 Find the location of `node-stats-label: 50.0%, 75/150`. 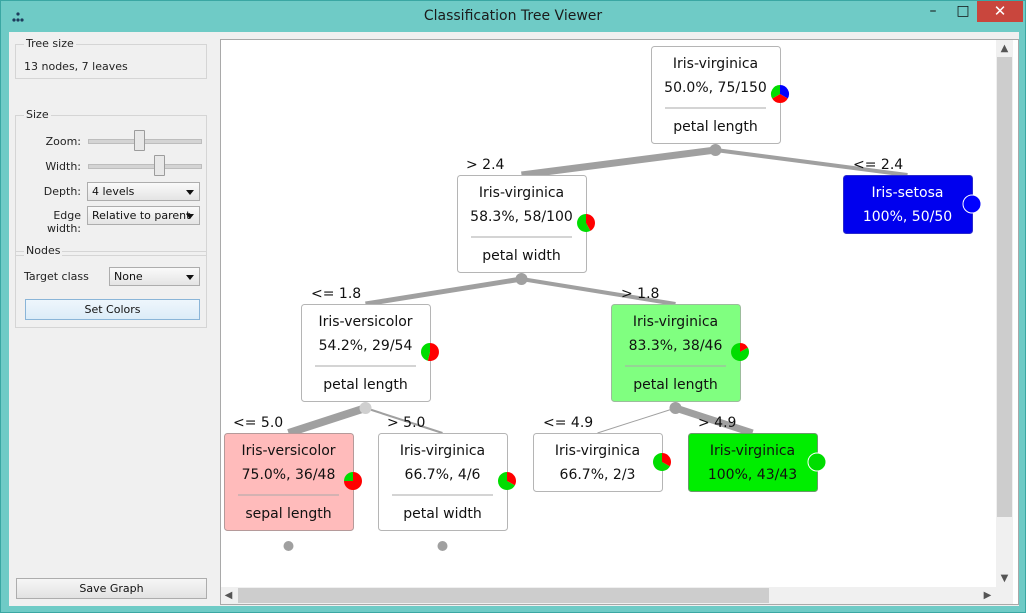

node-stats-label: 50.0%, 75/150 is located at coordinates (715, 88).